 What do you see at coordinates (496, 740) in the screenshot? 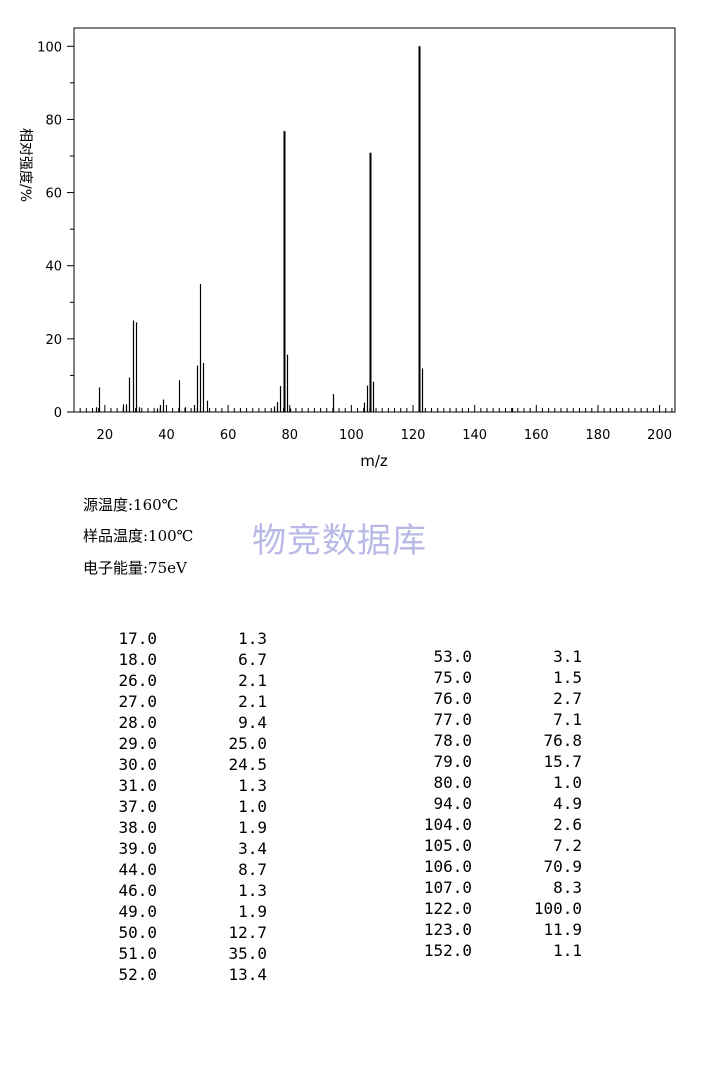
I see `peak-row: 78.0 76.8` at bounding box center [496, 740].